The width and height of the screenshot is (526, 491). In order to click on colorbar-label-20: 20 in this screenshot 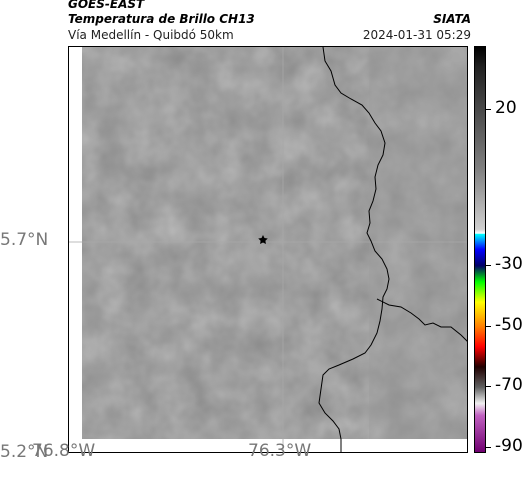, I will do `click(506, 108)`.